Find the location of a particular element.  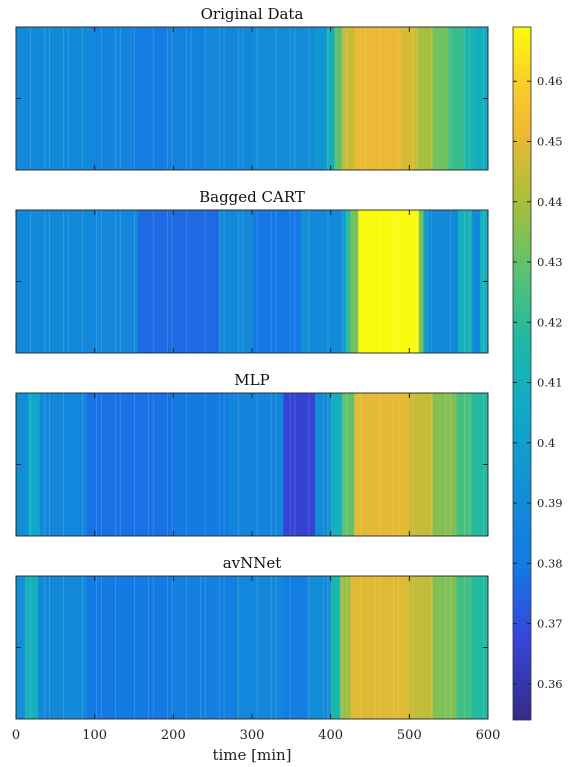

colorbar-tick-label: 0.36 is located at coordinates (550, 684).